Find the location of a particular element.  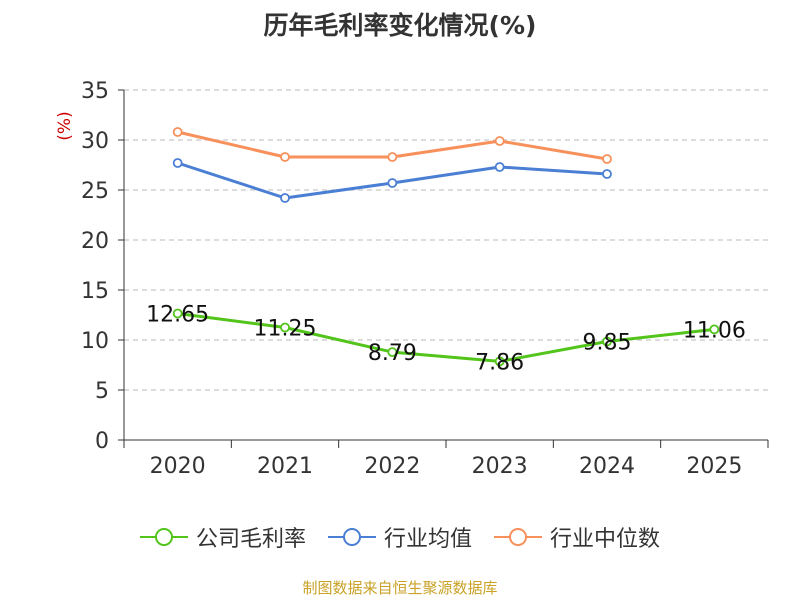

x-tick-label: 2022 is located at coordinates (392, 466).